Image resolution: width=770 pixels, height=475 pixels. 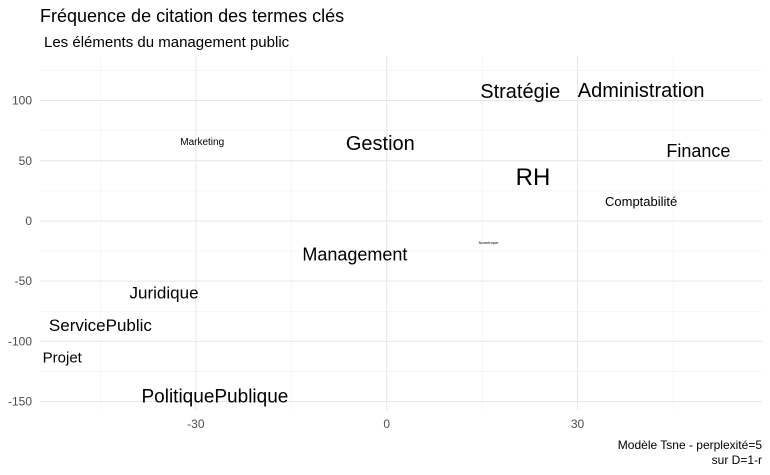 I want to click on word-label: RH, so click(x=533, y=177).